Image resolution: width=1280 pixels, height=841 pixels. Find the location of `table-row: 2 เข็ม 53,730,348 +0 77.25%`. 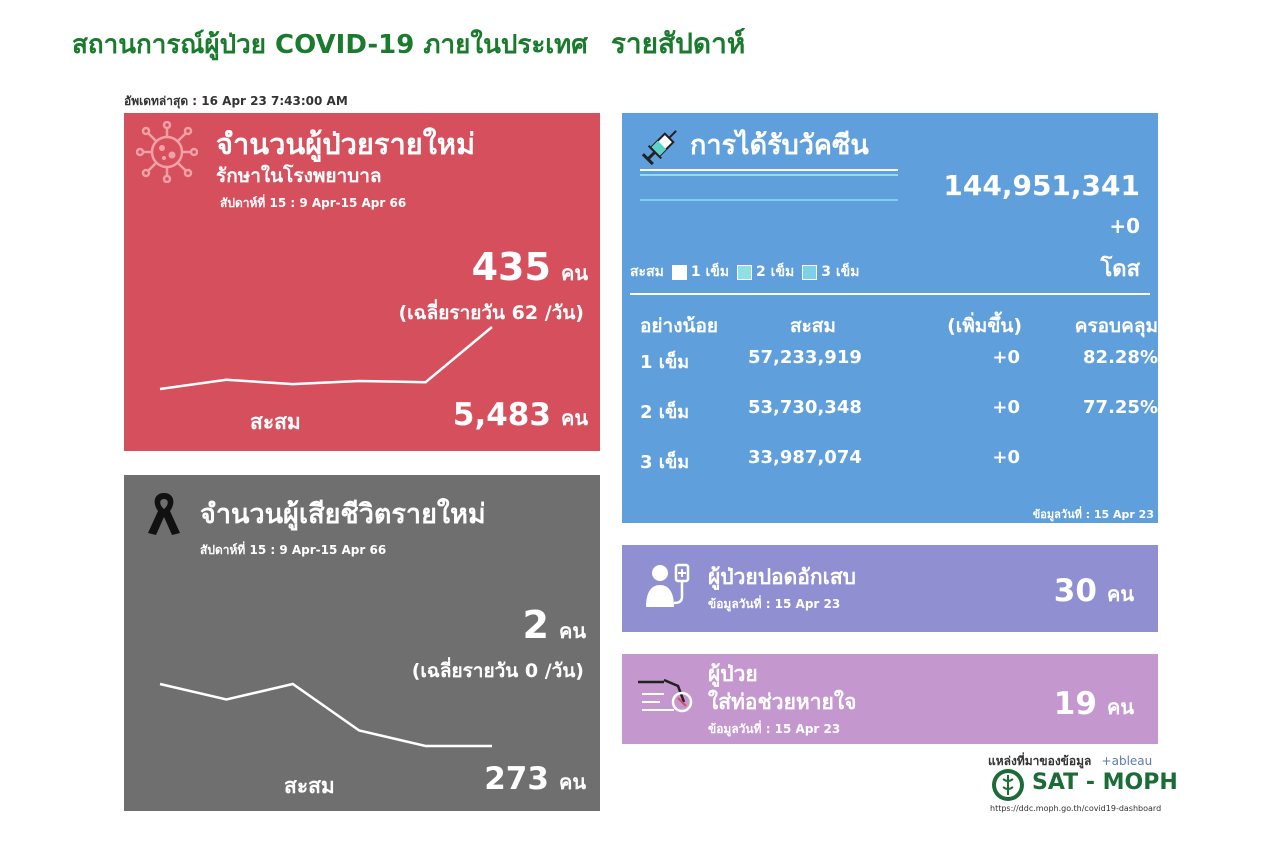

table-row: 2 เข็ม 53,730,348 +0 77.25% is located at coordinates (899, 422).